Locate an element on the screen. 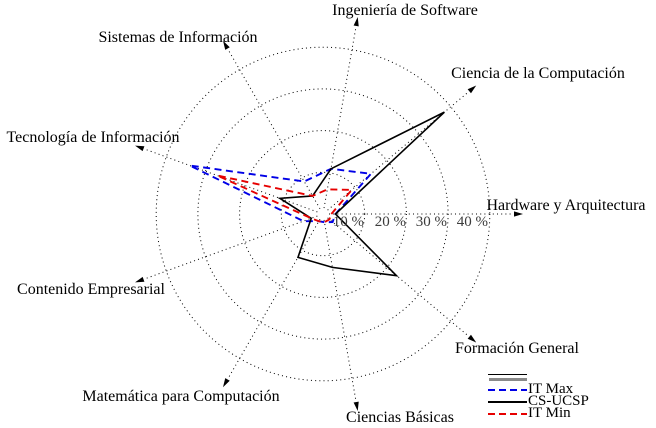  axis-label-formacion-general: Formación General is located at coordinates (517, 348).